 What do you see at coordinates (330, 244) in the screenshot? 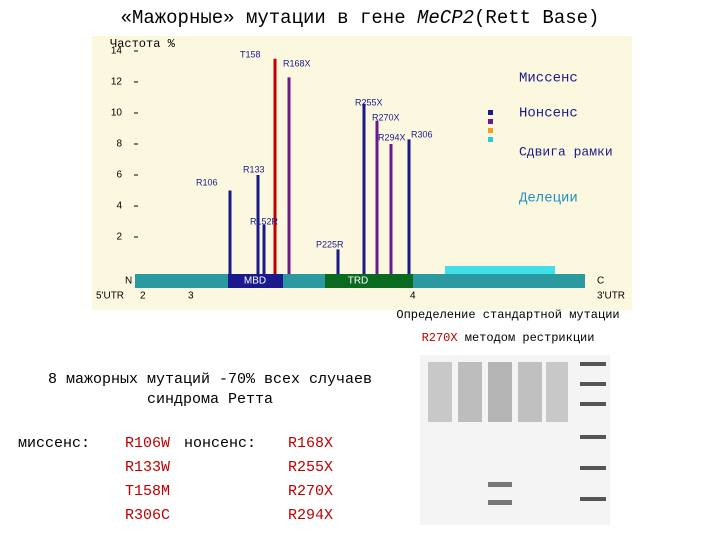
I see `bar-label: P225R` at bounding box center [330, 244].